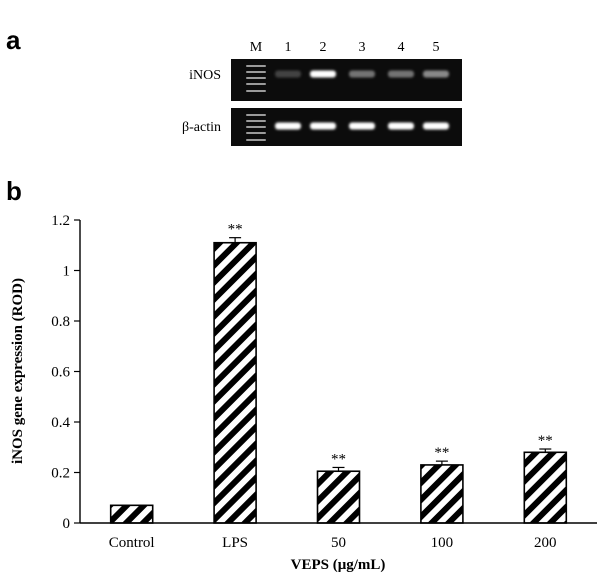 The image size is (606, 577). What do you see at coordinates (67, 272) in the screenshot?
I see `y-tick-label: 1` at bounding box center [67, 272].